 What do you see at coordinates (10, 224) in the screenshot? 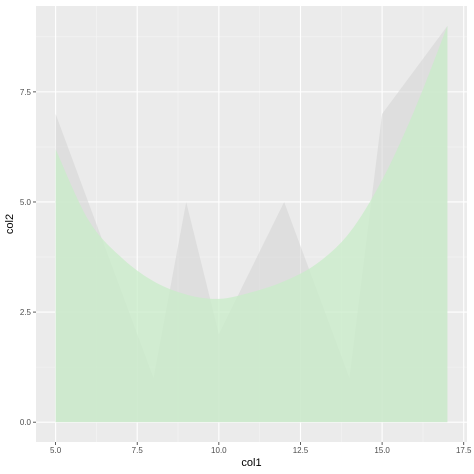
I see `y-axis-title: col2` at bounding box center [10, 224].